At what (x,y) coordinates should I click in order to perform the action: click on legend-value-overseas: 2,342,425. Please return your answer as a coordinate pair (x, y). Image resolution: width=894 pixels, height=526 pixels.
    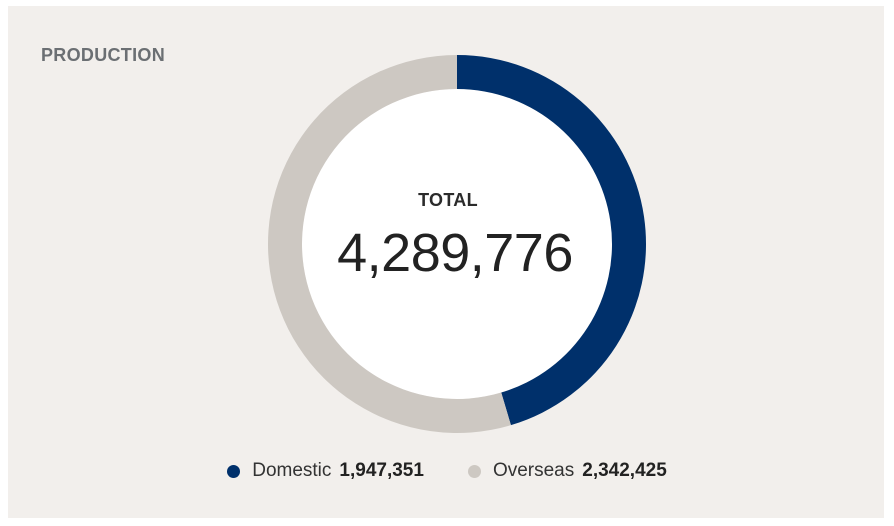
    Looking at the image, I should click on (624, 470).